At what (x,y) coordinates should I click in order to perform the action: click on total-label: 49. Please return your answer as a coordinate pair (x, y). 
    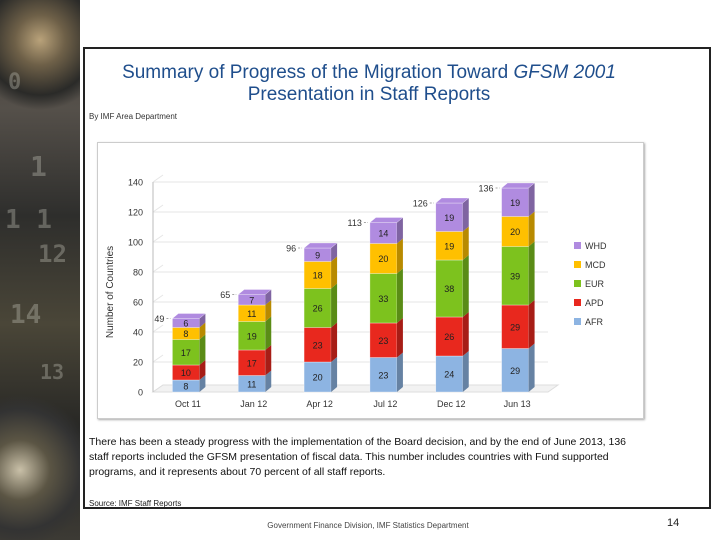
    Looking at the image, I should click on (159, 319).